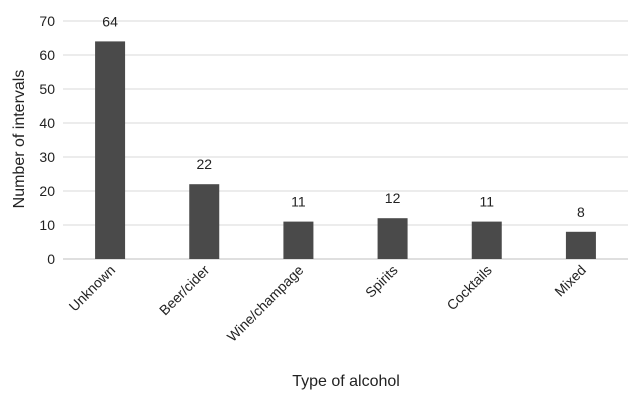 The image size is (628, 396). Describe the element at coordinates (51, 259) in the screenshot. I see `y-tick-label: 0` at that location.